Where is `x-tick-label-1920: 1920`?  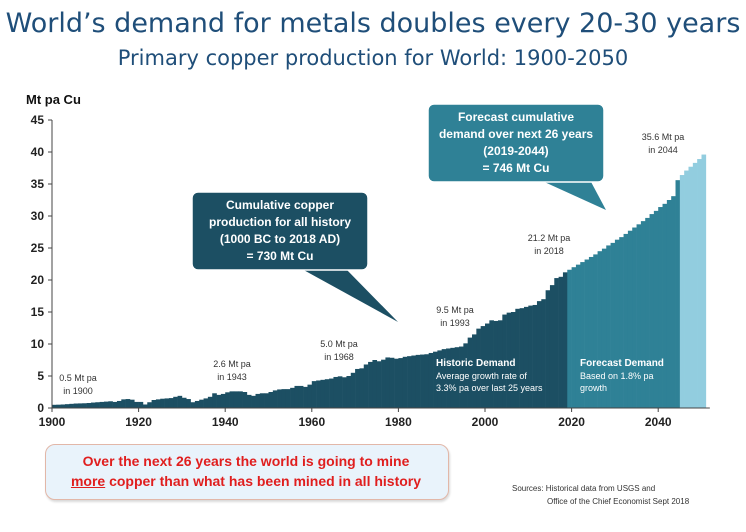
x-tick-label-1920: 1920 is located at coordinates (138, 422).